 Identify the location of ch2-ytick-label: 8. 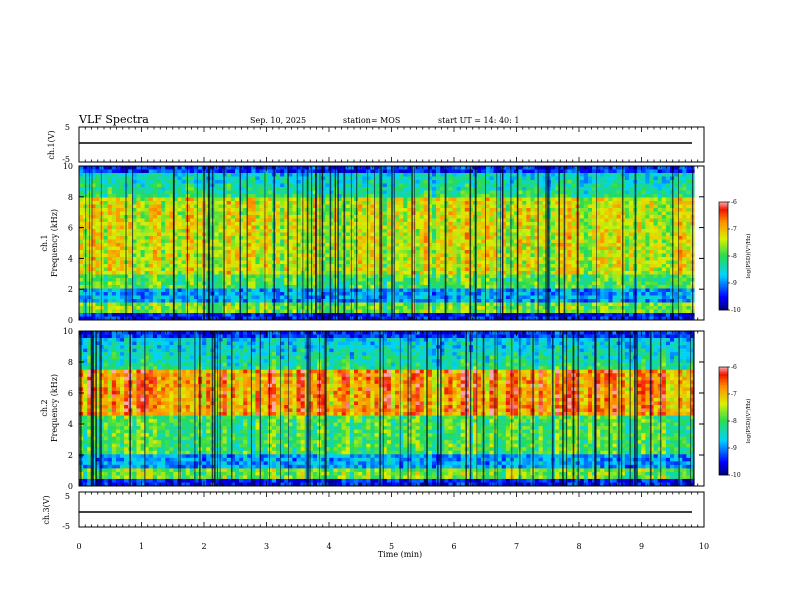
(70, 362).